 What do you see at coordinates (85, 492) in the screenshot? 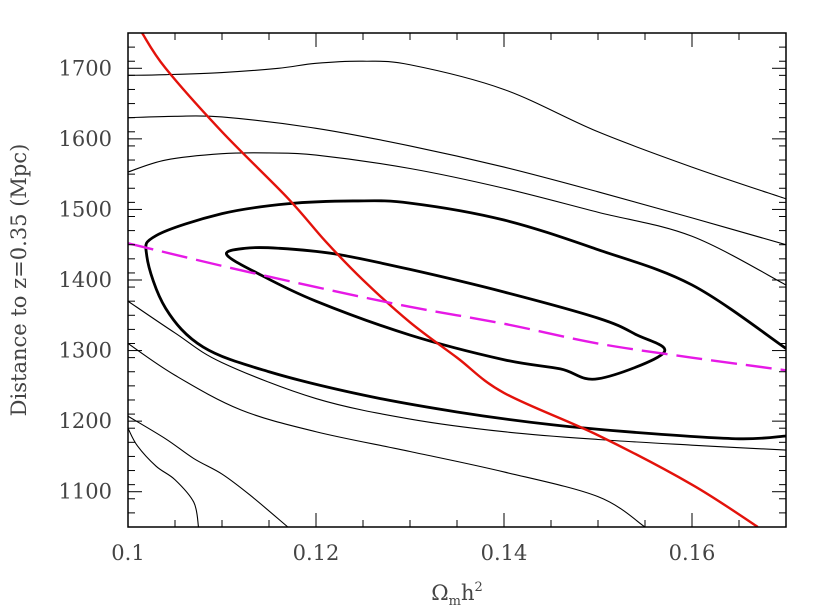
I see `y-tick-label: 1100` at bounding box center [85, 492].